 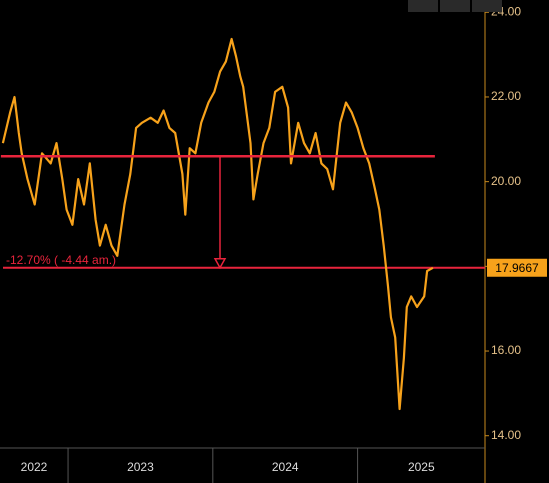 I want to click on y-tick-label: 16.00, so click(x=506, y=350).